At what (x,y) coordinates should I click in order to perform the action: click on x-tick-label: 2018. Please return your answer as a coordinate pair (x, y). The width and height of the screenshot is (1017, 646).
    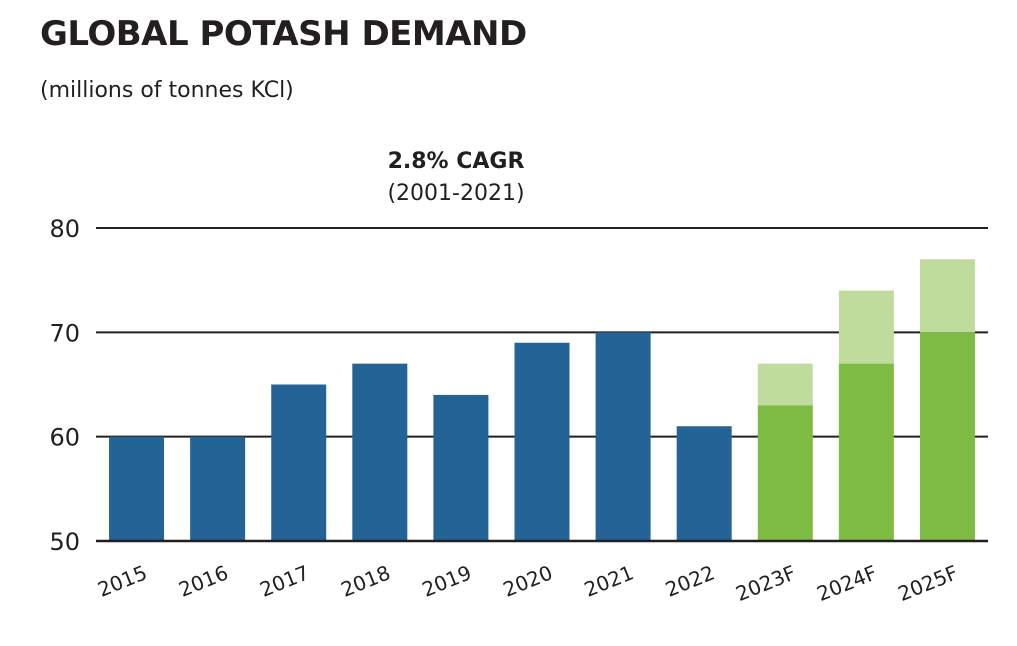
    Looking at the image, I should click on (366, 580).